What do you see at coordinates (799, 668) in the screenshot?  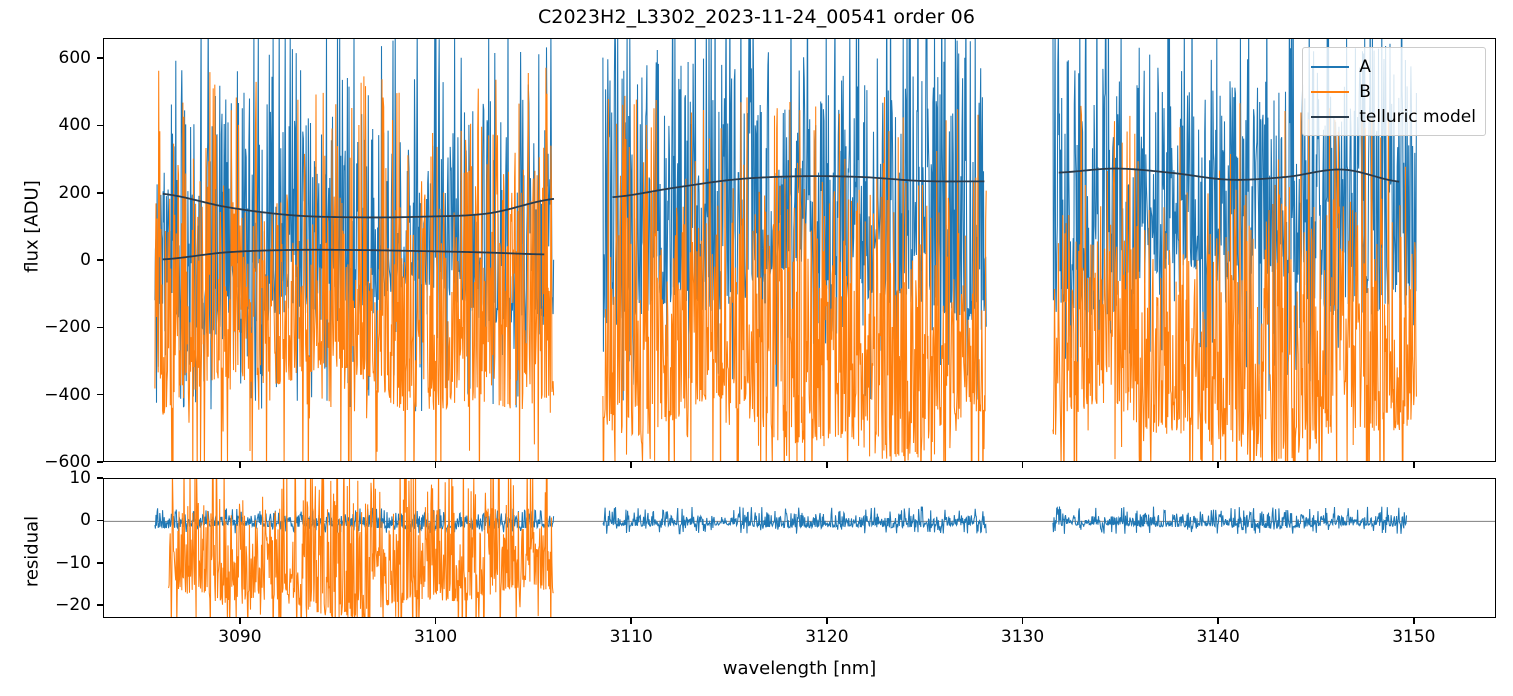 I see `wavelength-axis-label: wavelength [nm]` at bounding box center [799, 668].